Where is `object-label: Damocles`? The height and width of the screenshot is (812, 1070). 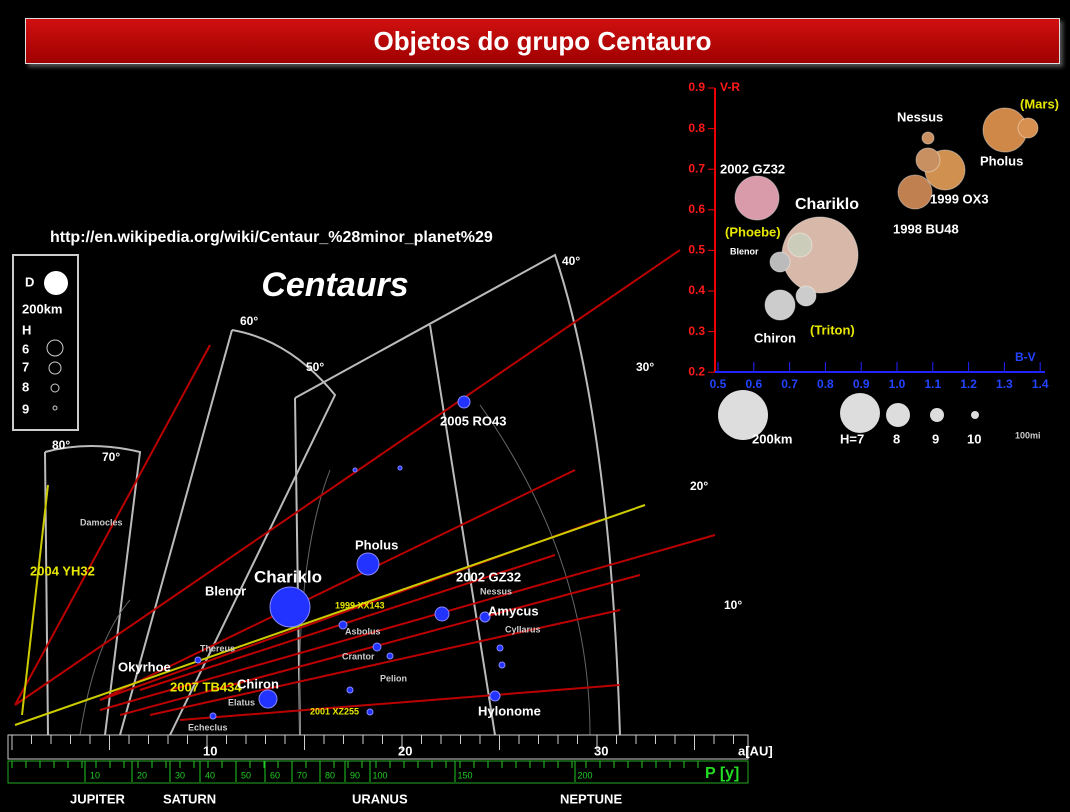 object-label: Damocles is located at coordinates (101, 522).